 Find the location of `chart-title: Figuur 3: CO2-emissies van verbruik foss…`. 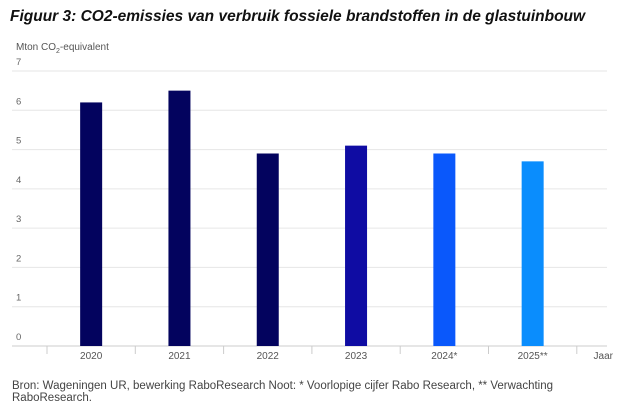

chart-title: Figuur 3: CO2-emissies van verbruik foss… is located at coordinates (298, 16).